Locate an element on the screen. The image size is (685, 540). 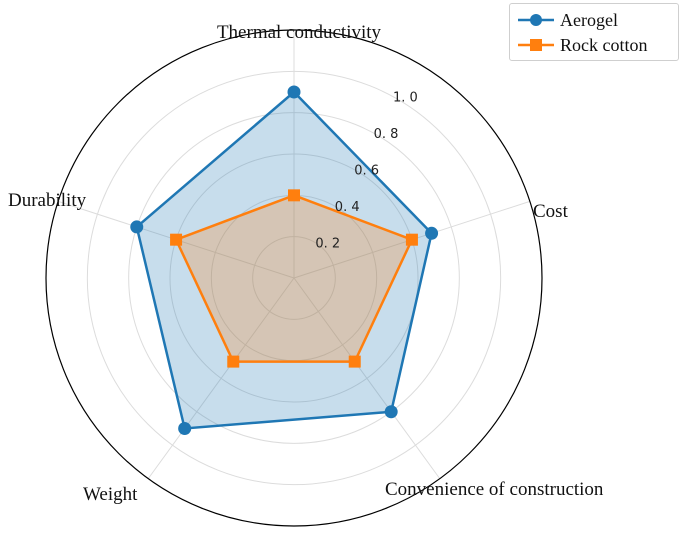
point-rock-cotton-cost is located at coordinates (411, 239).